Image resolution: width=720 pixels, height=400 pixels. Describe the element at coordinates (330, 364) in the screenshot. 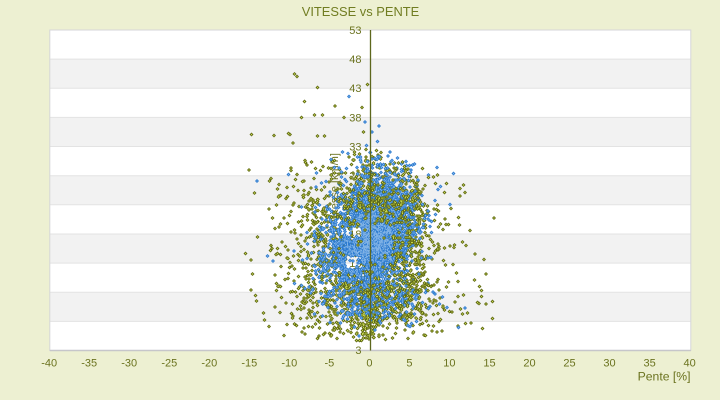

I see `svg-text: -5` at that location.